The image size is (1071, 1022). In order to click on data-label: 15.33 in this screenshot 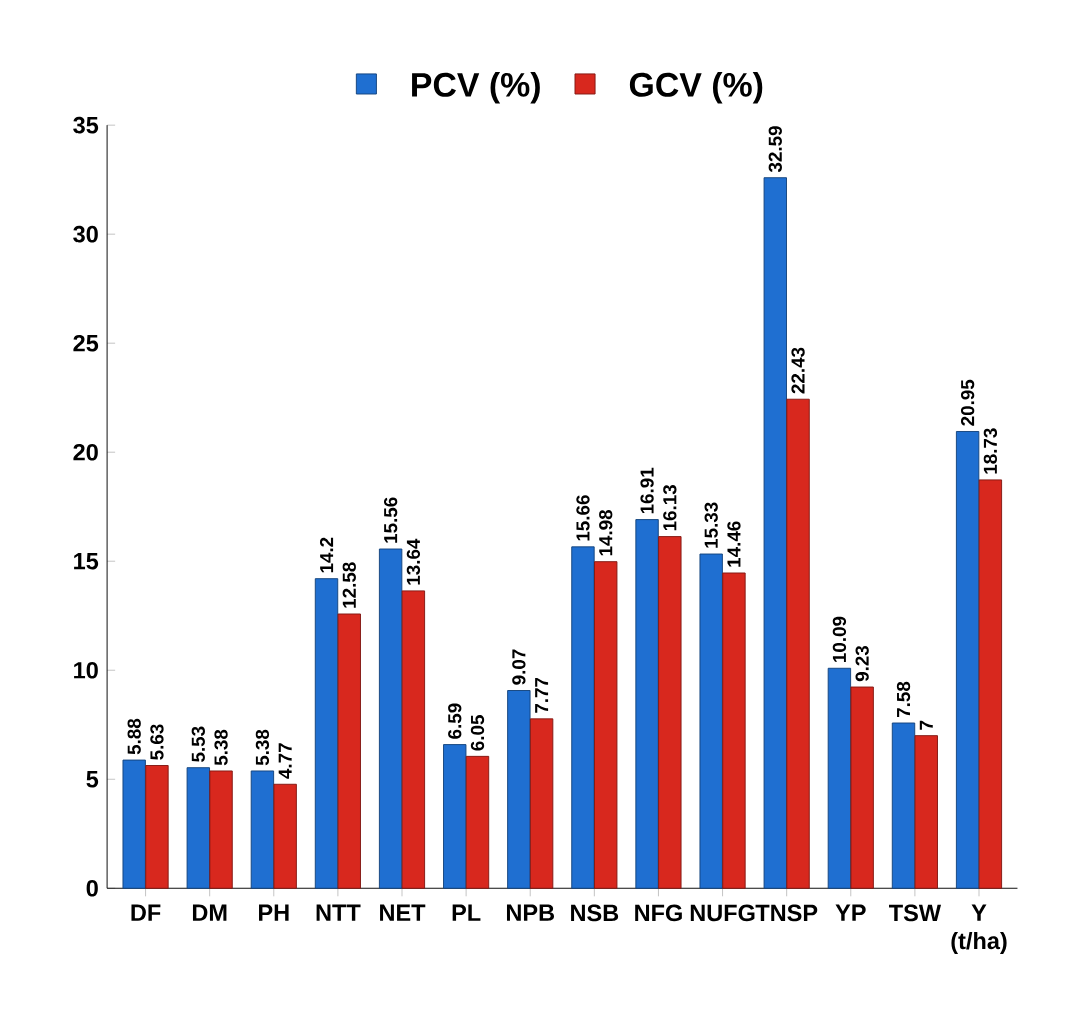, I will do `click(711, 525)`.